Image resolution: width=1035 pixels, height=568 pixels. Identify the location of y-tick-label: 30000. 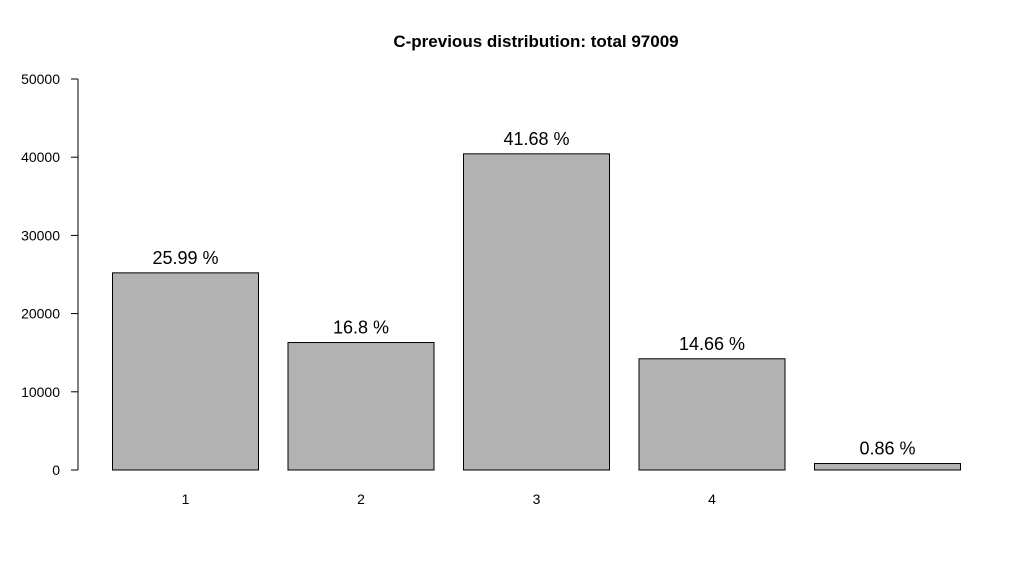
(40, 235).